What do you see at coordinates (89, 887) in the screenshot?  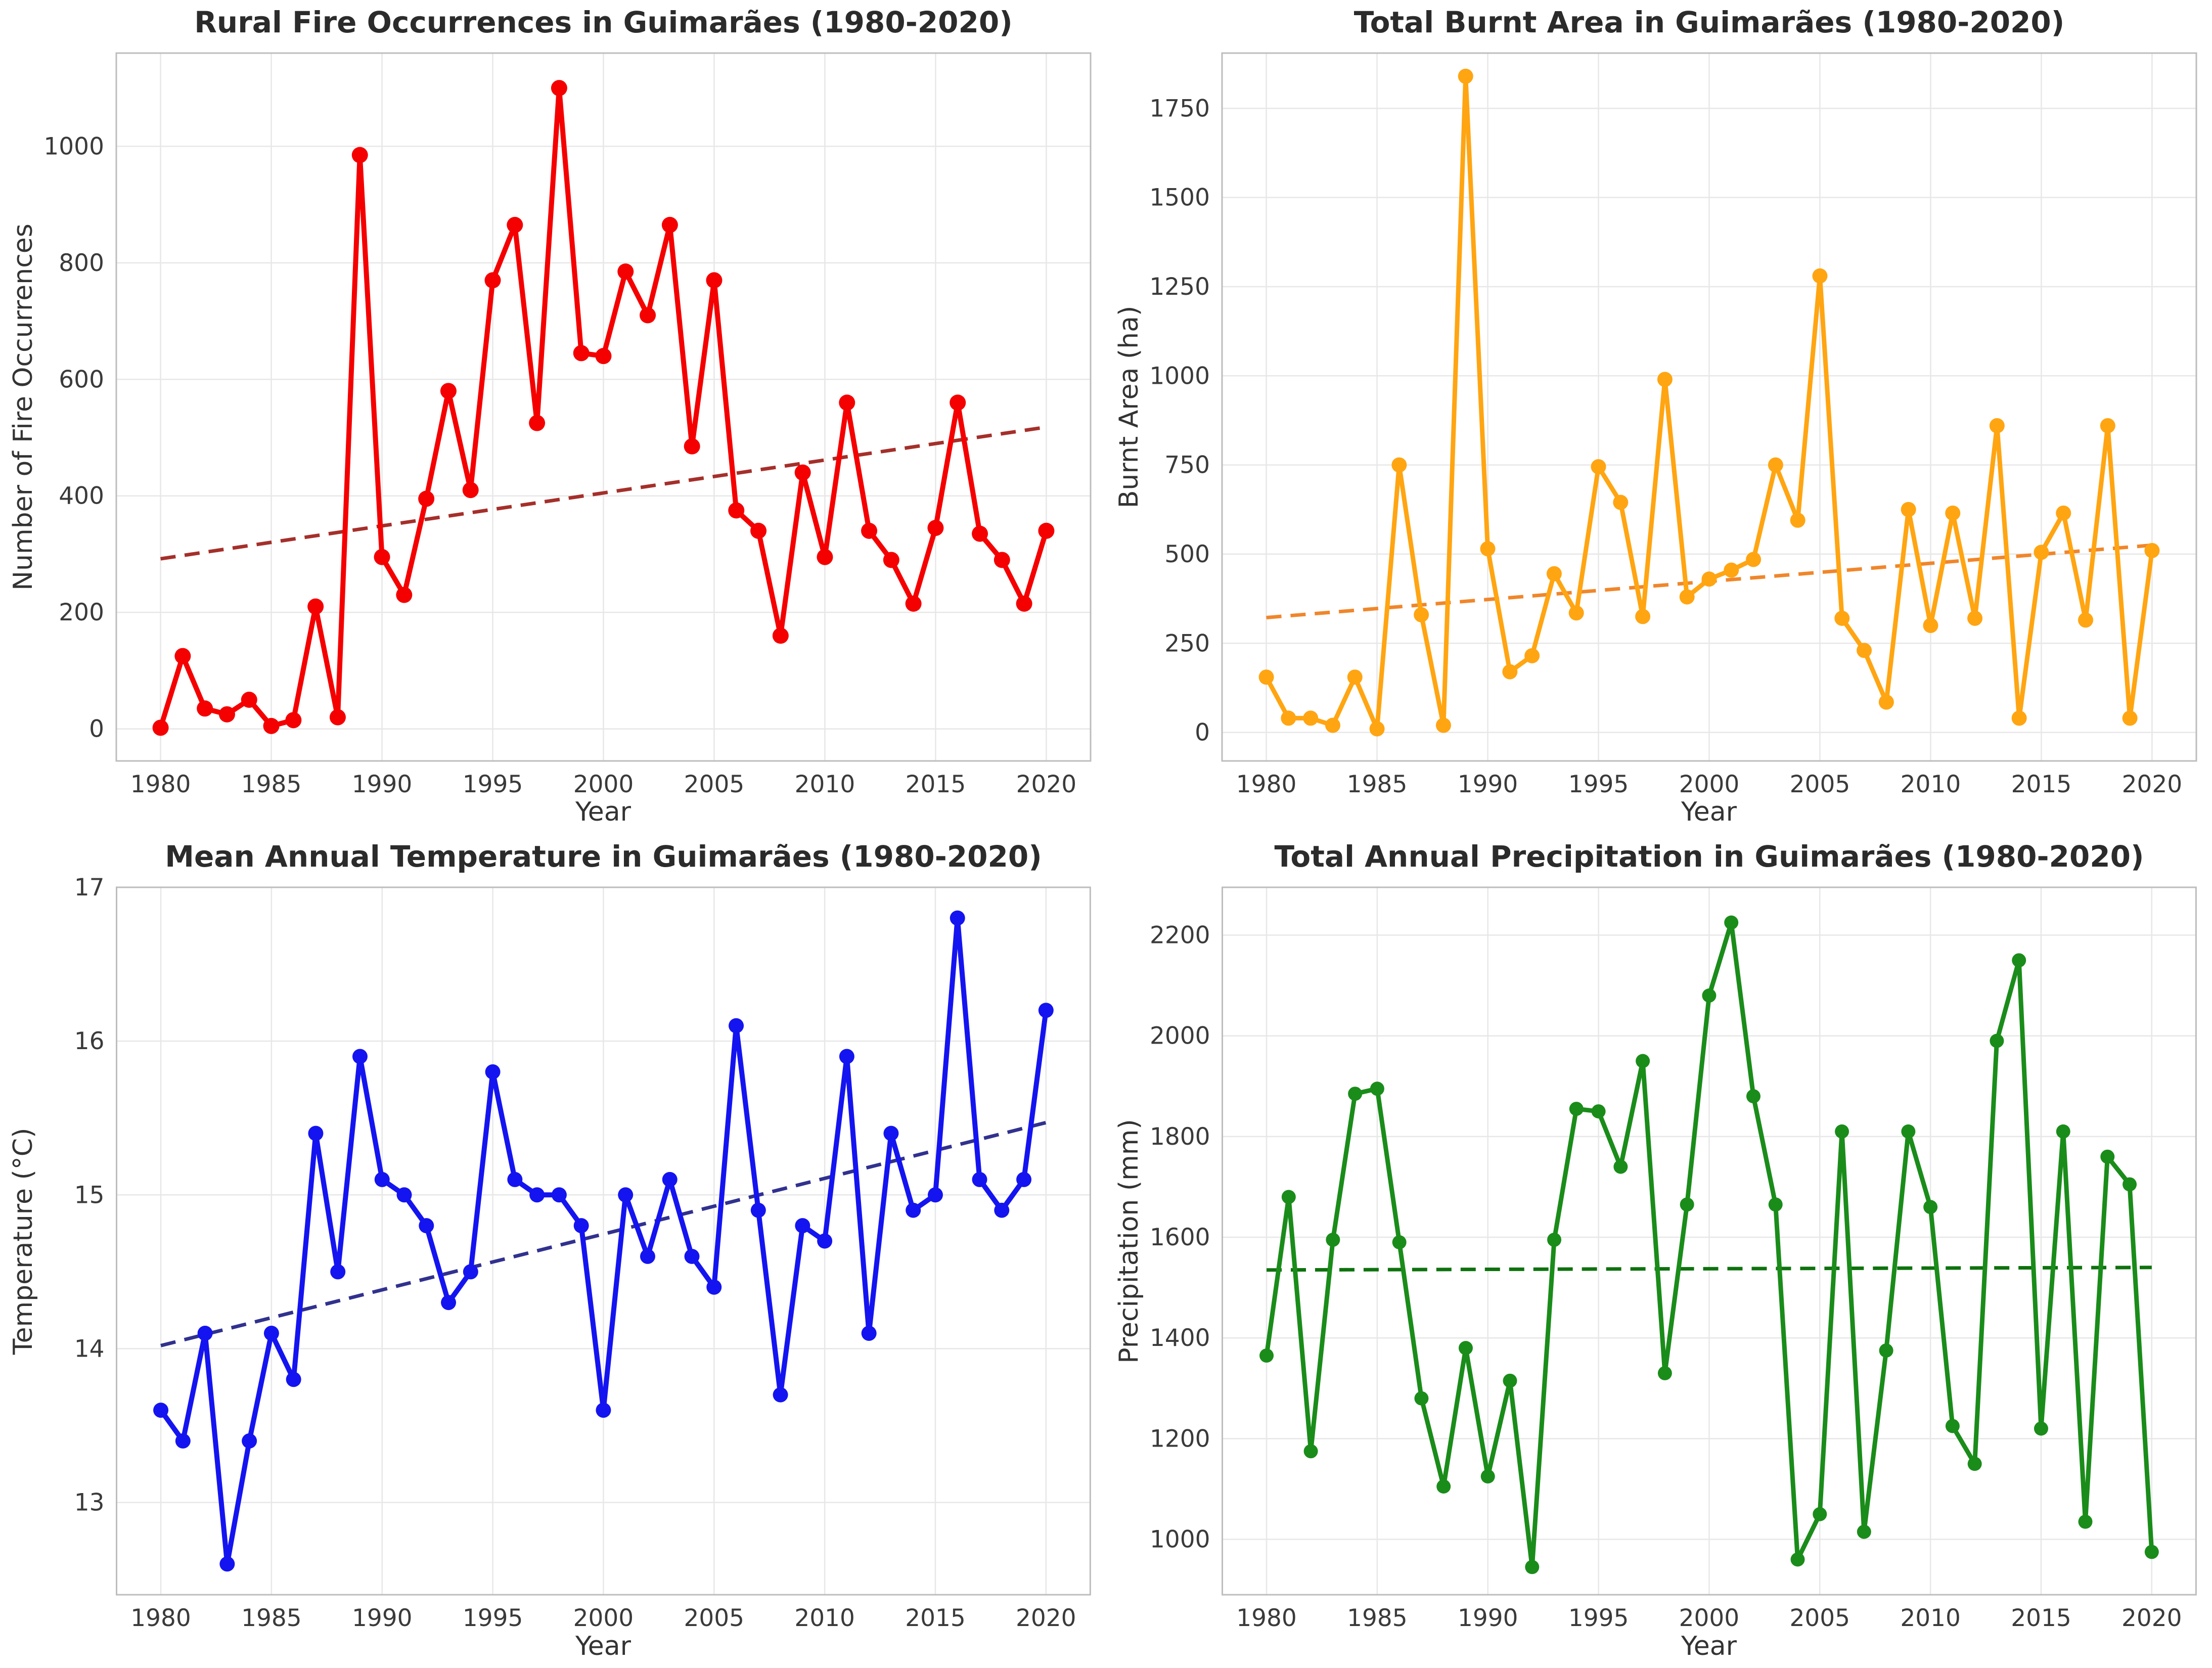 I see `svg-text: 17` at bounding box center [89, 887].